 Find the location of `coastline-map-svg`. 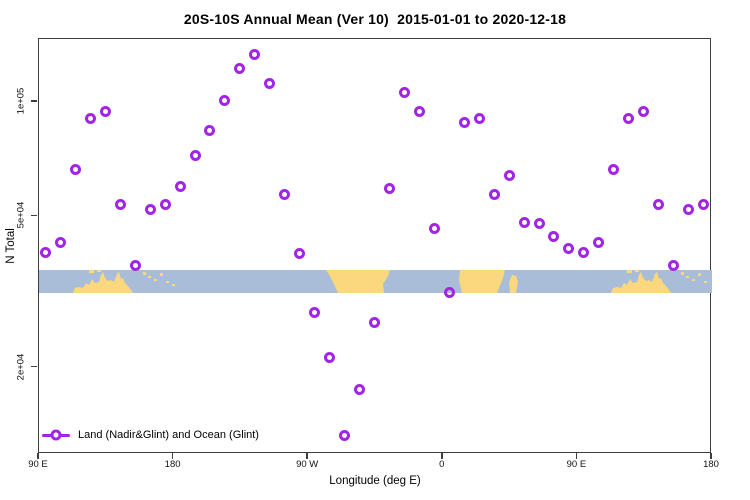

coastline-map-svg is located at coordinates (375, 281).